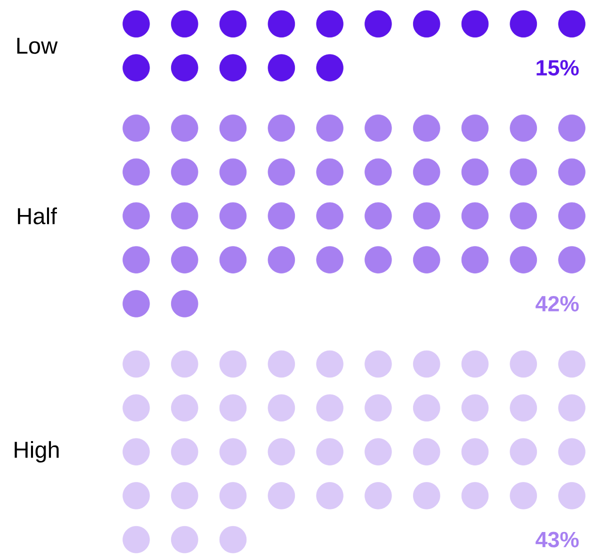 Image resolution: width=595 pixels, height=555 pixels. Describe the element at coordinates (36, 452) in the screenshot. I see `category-label: High` at that location.